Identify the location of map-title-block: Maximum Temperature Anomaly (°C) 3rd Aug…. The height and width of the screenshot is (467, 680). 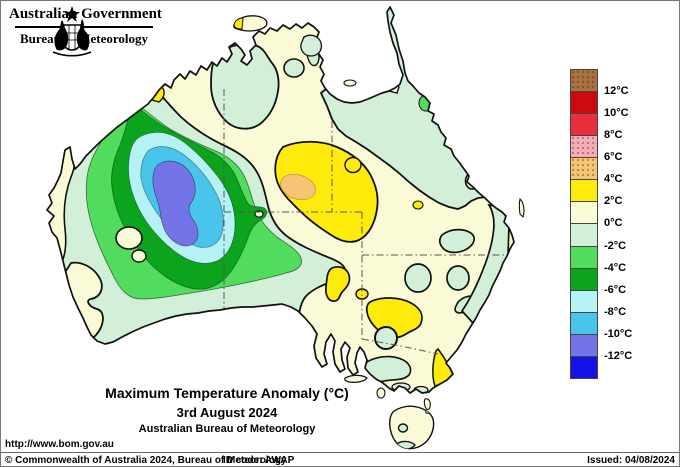
(227, 410).